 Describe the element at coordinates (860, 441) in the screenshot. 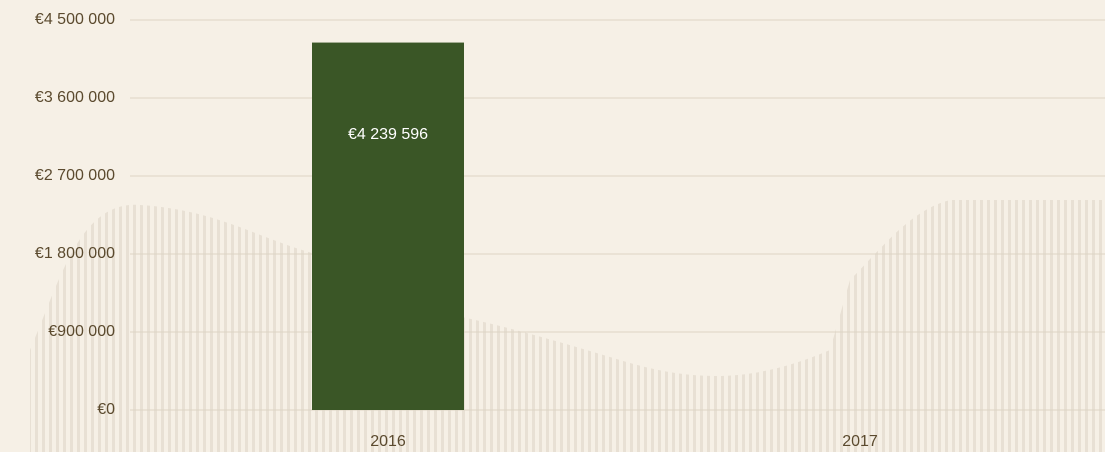

I see `x-tick-label: 2017` at that location.